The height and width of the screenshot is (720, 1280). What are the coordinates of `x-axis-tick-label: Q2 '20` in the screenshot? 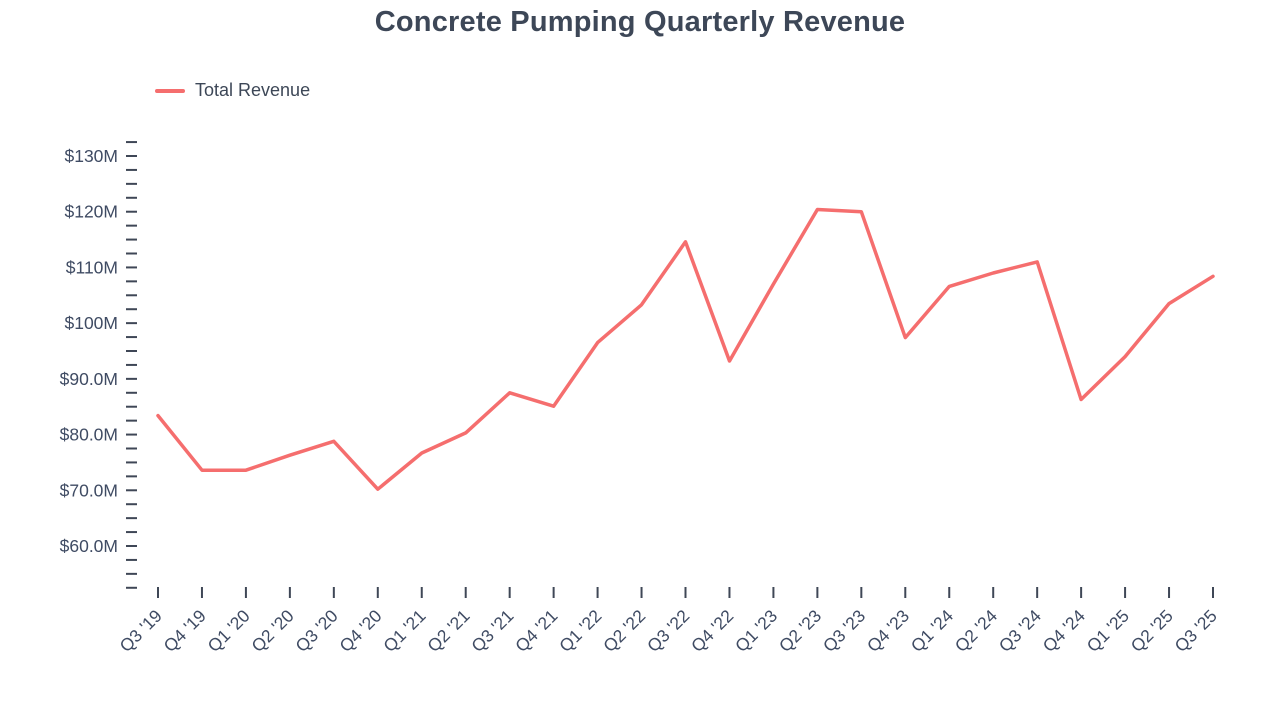 It's located at (272, 630).